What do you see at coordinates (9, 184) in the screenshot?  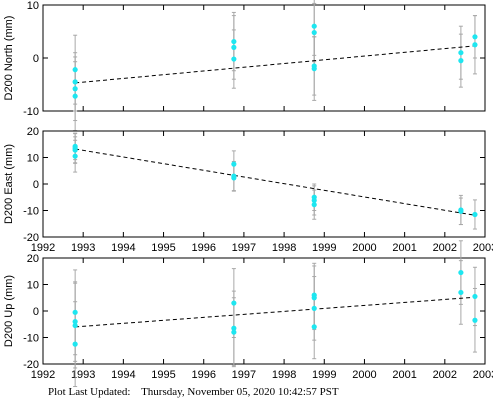 I see `y-axis-label: D200 East (mm)` at bounding box center [9, 184].